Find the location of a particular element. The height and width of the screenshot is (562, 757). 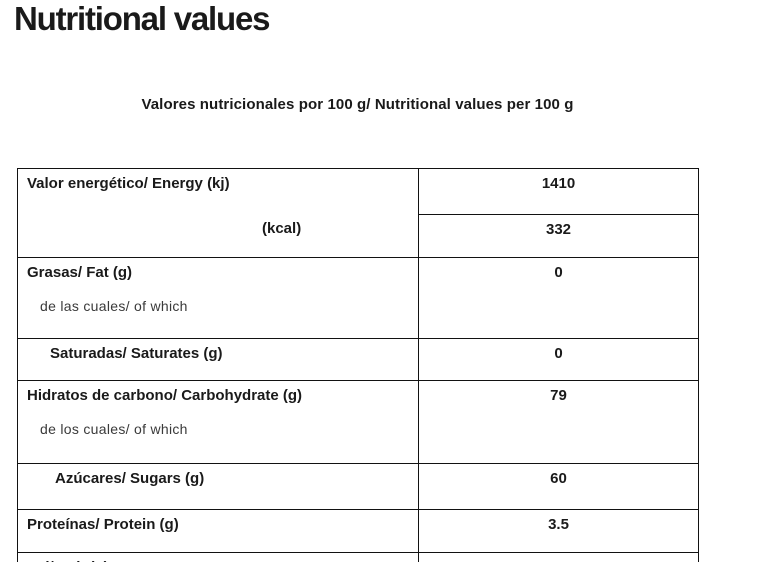

nutrient-label-fat: Grasas/ Fat (g) is located at coordinates (80, 272).